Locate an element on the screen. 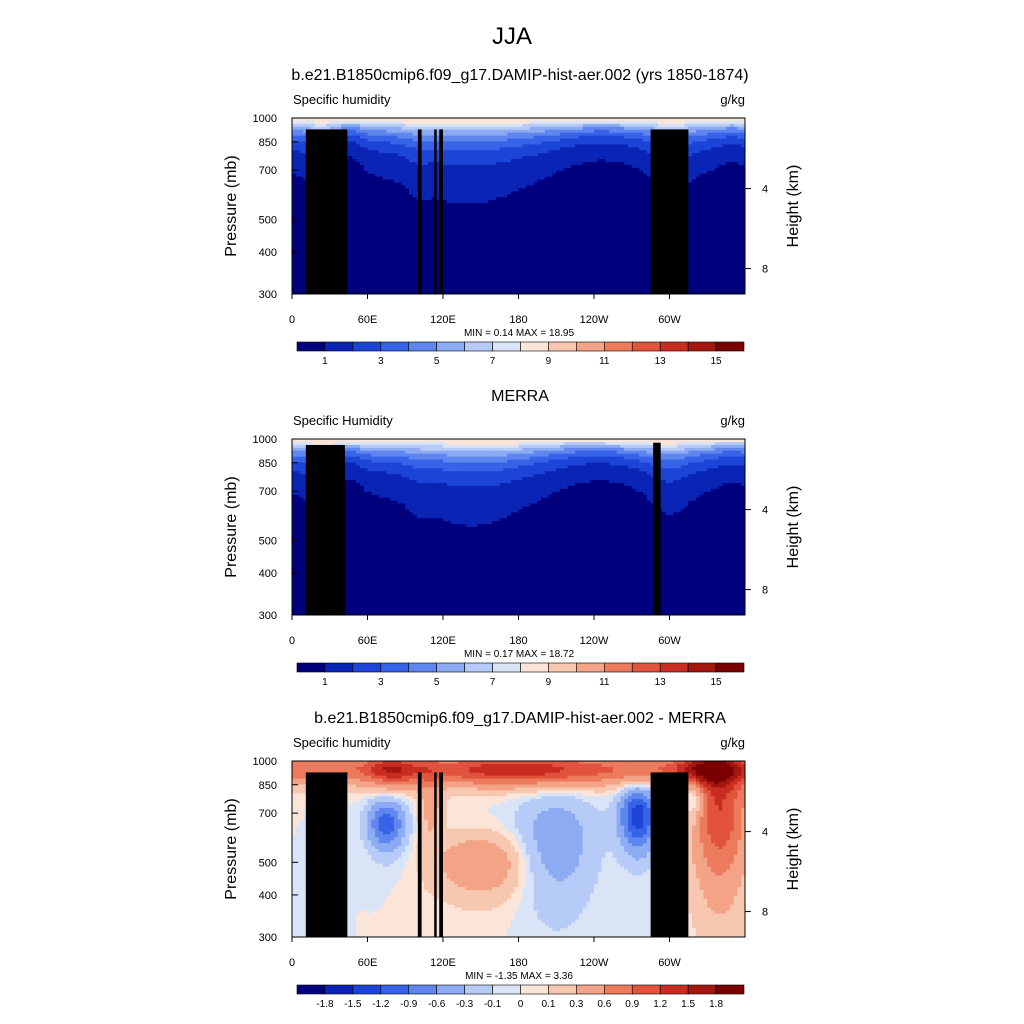  colorbar-label: 0 is located at coordinates (521, 1004).